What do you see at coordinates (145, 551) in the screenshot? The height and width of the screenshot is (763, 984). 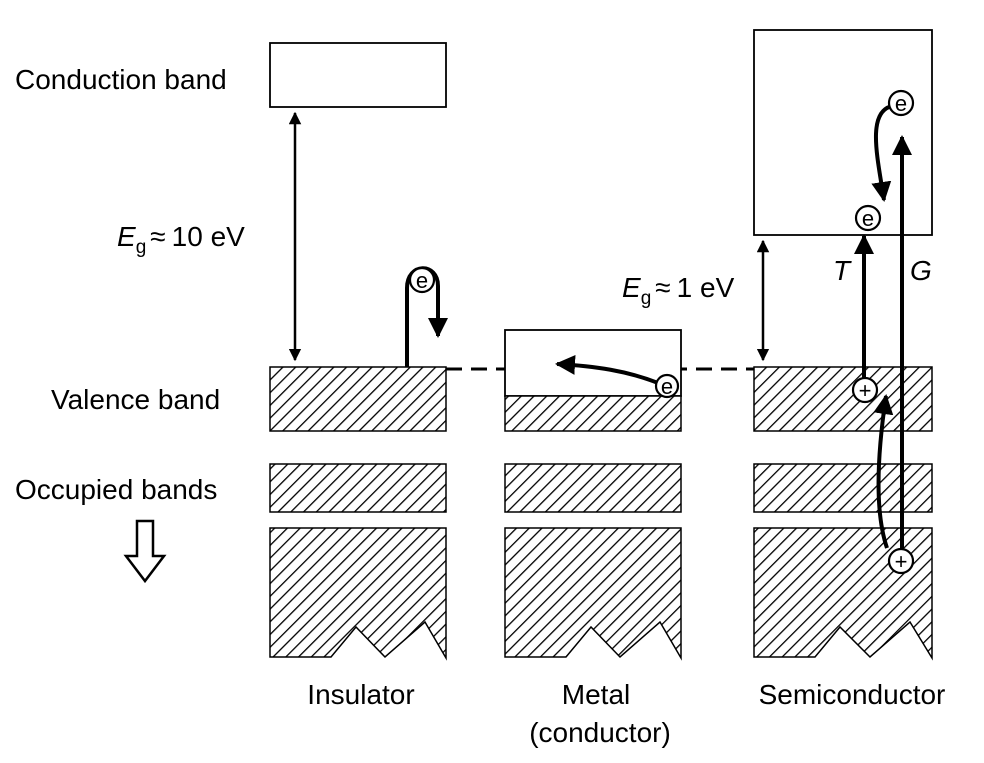 I see `down-arrow-icon` at bounding box center [145, 551].